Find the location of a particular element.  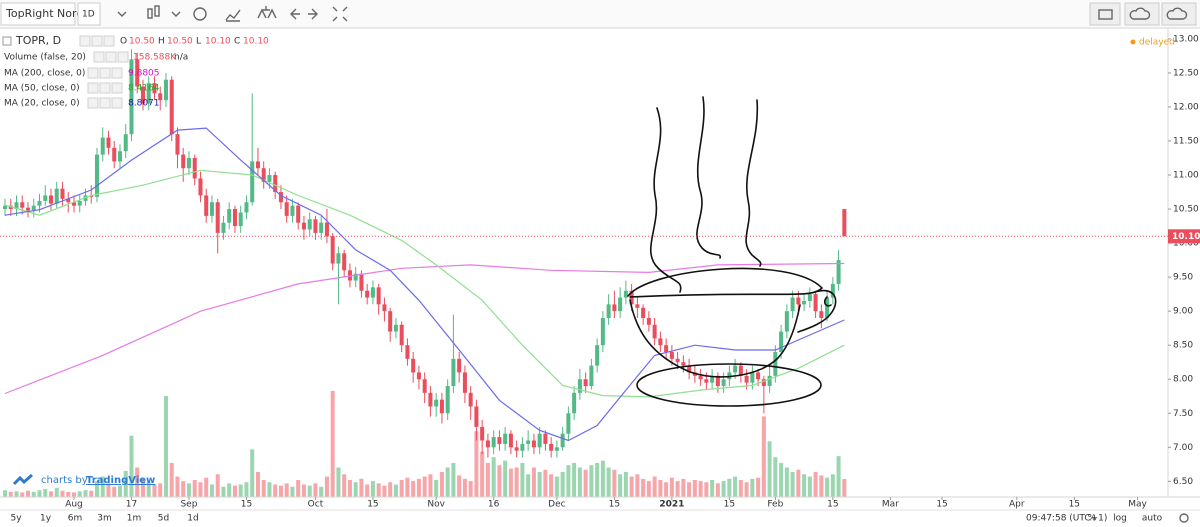

snapshot-button is located at coordinates (1105, 14).